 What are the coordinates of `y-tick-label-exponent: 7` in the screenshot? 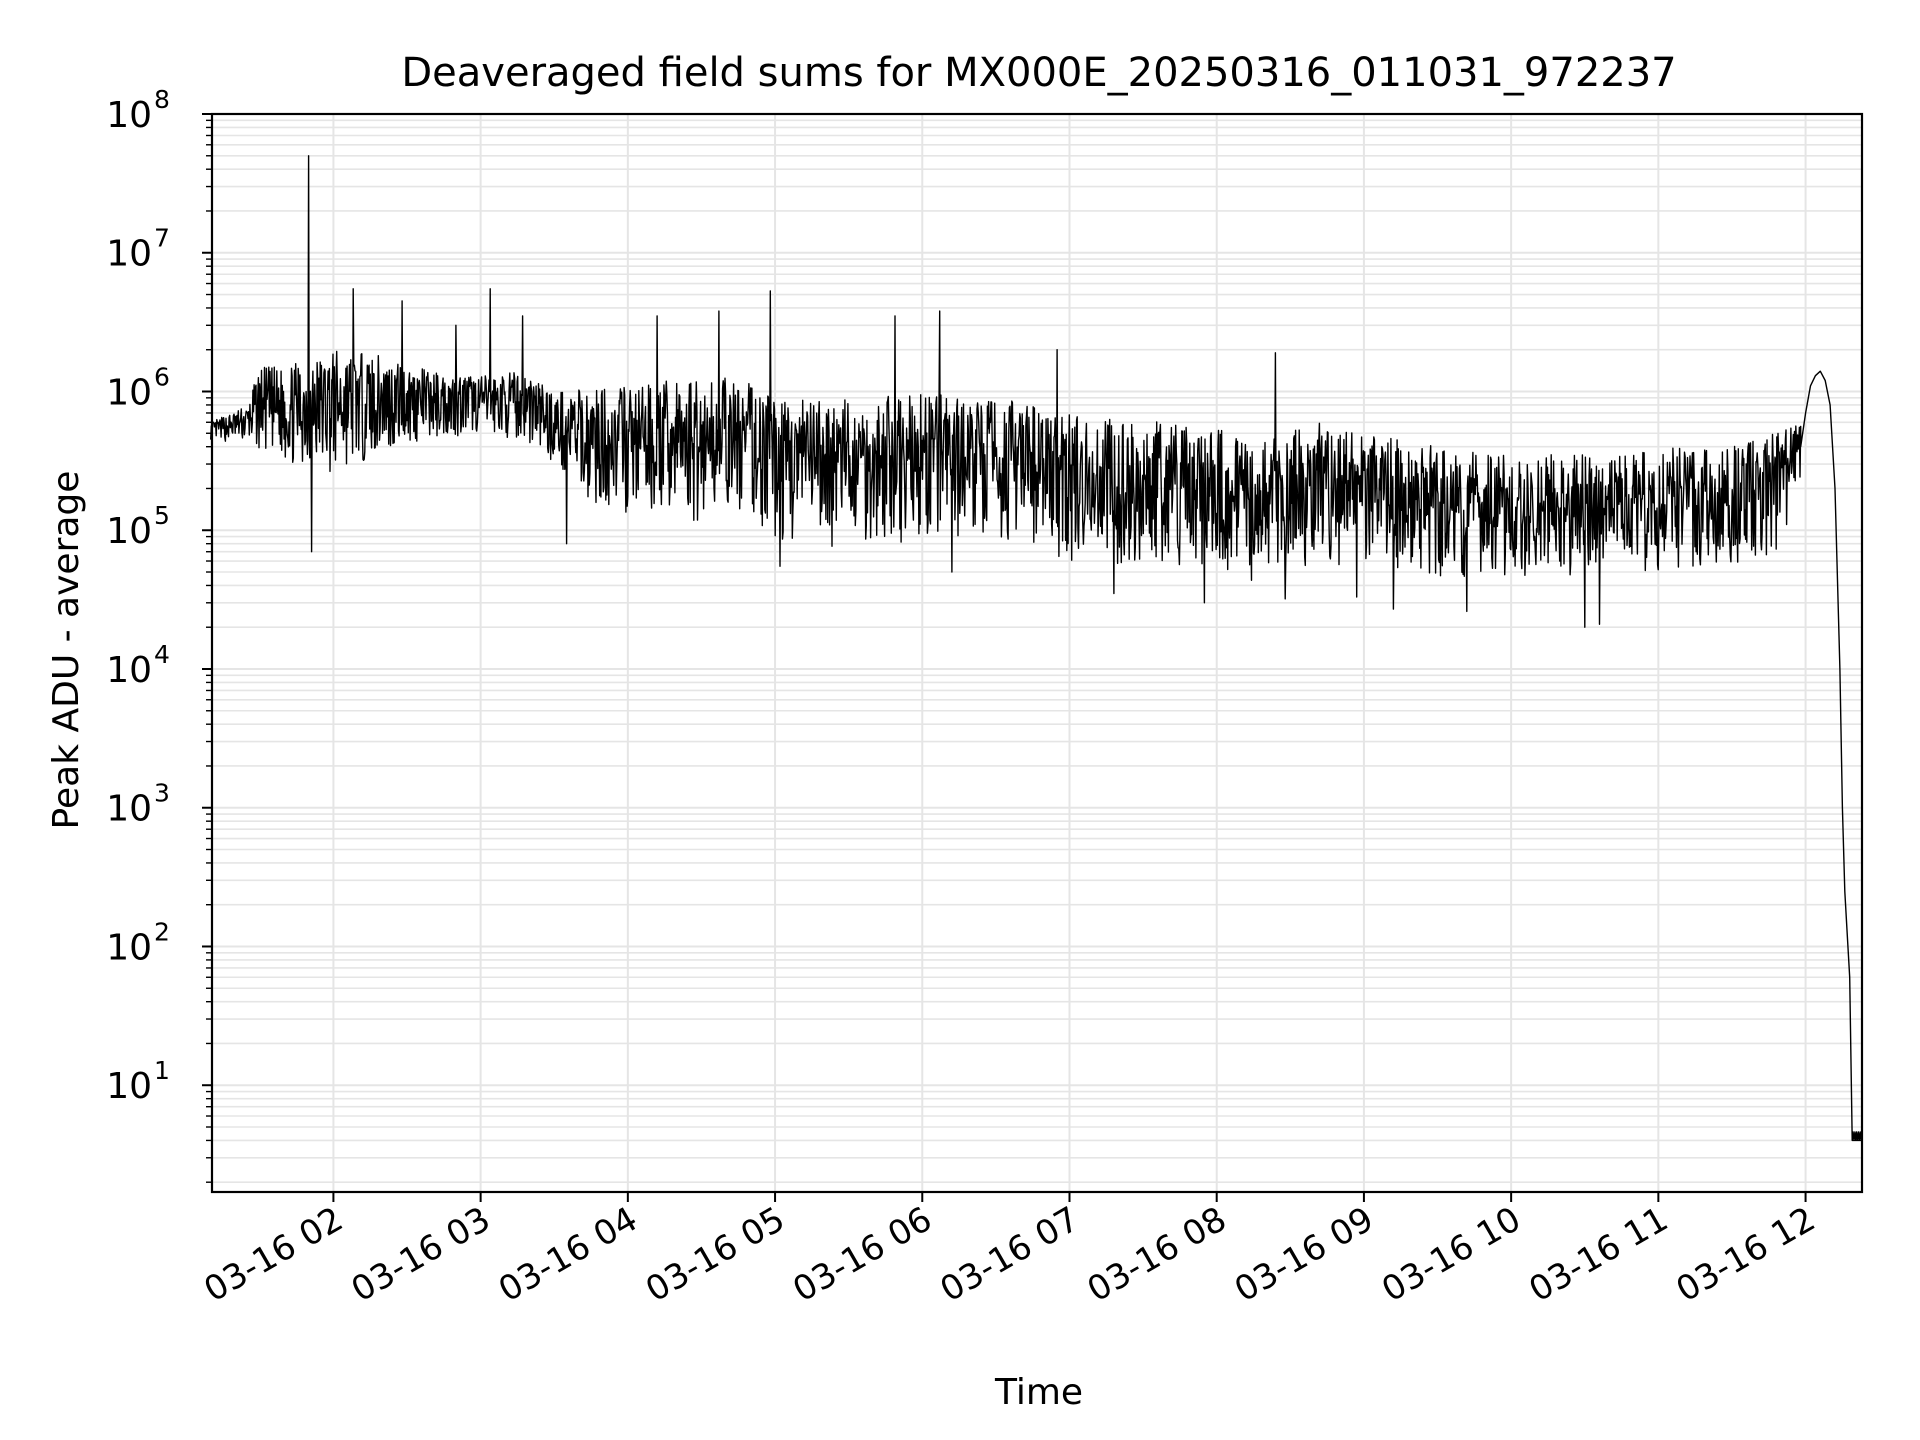 It's located at (162, 238).